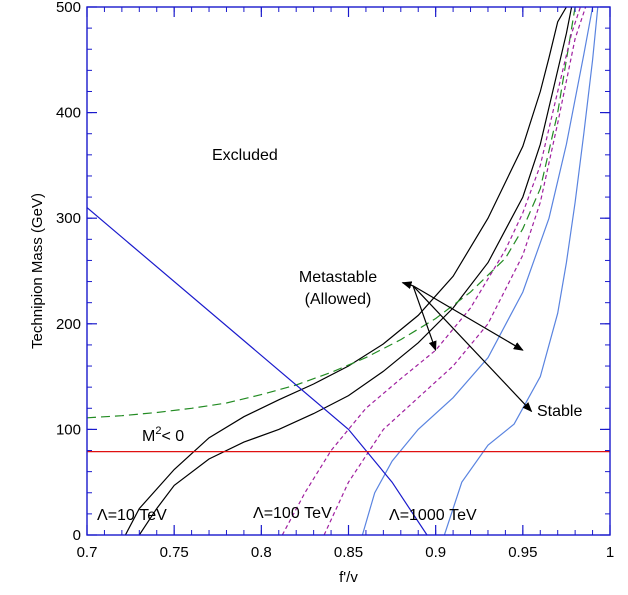 This screenshot has height=595, width=628. What do you see at coordinates (87, 552) in the screenshot?
I see `x-tick-label: 0.7` at bounding box center [87, 552].